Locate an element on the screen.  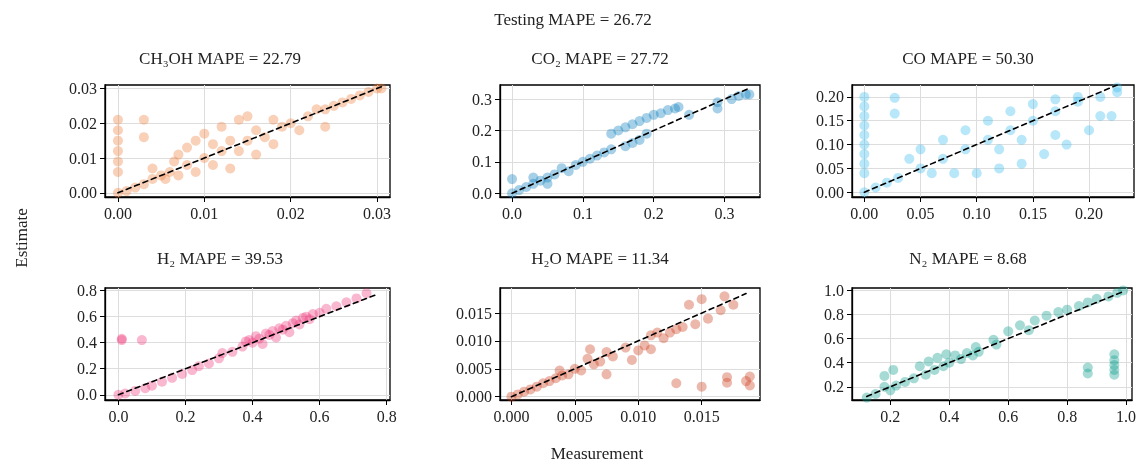
y-tick-label: 0.4 is located at coordinates (834, 363).